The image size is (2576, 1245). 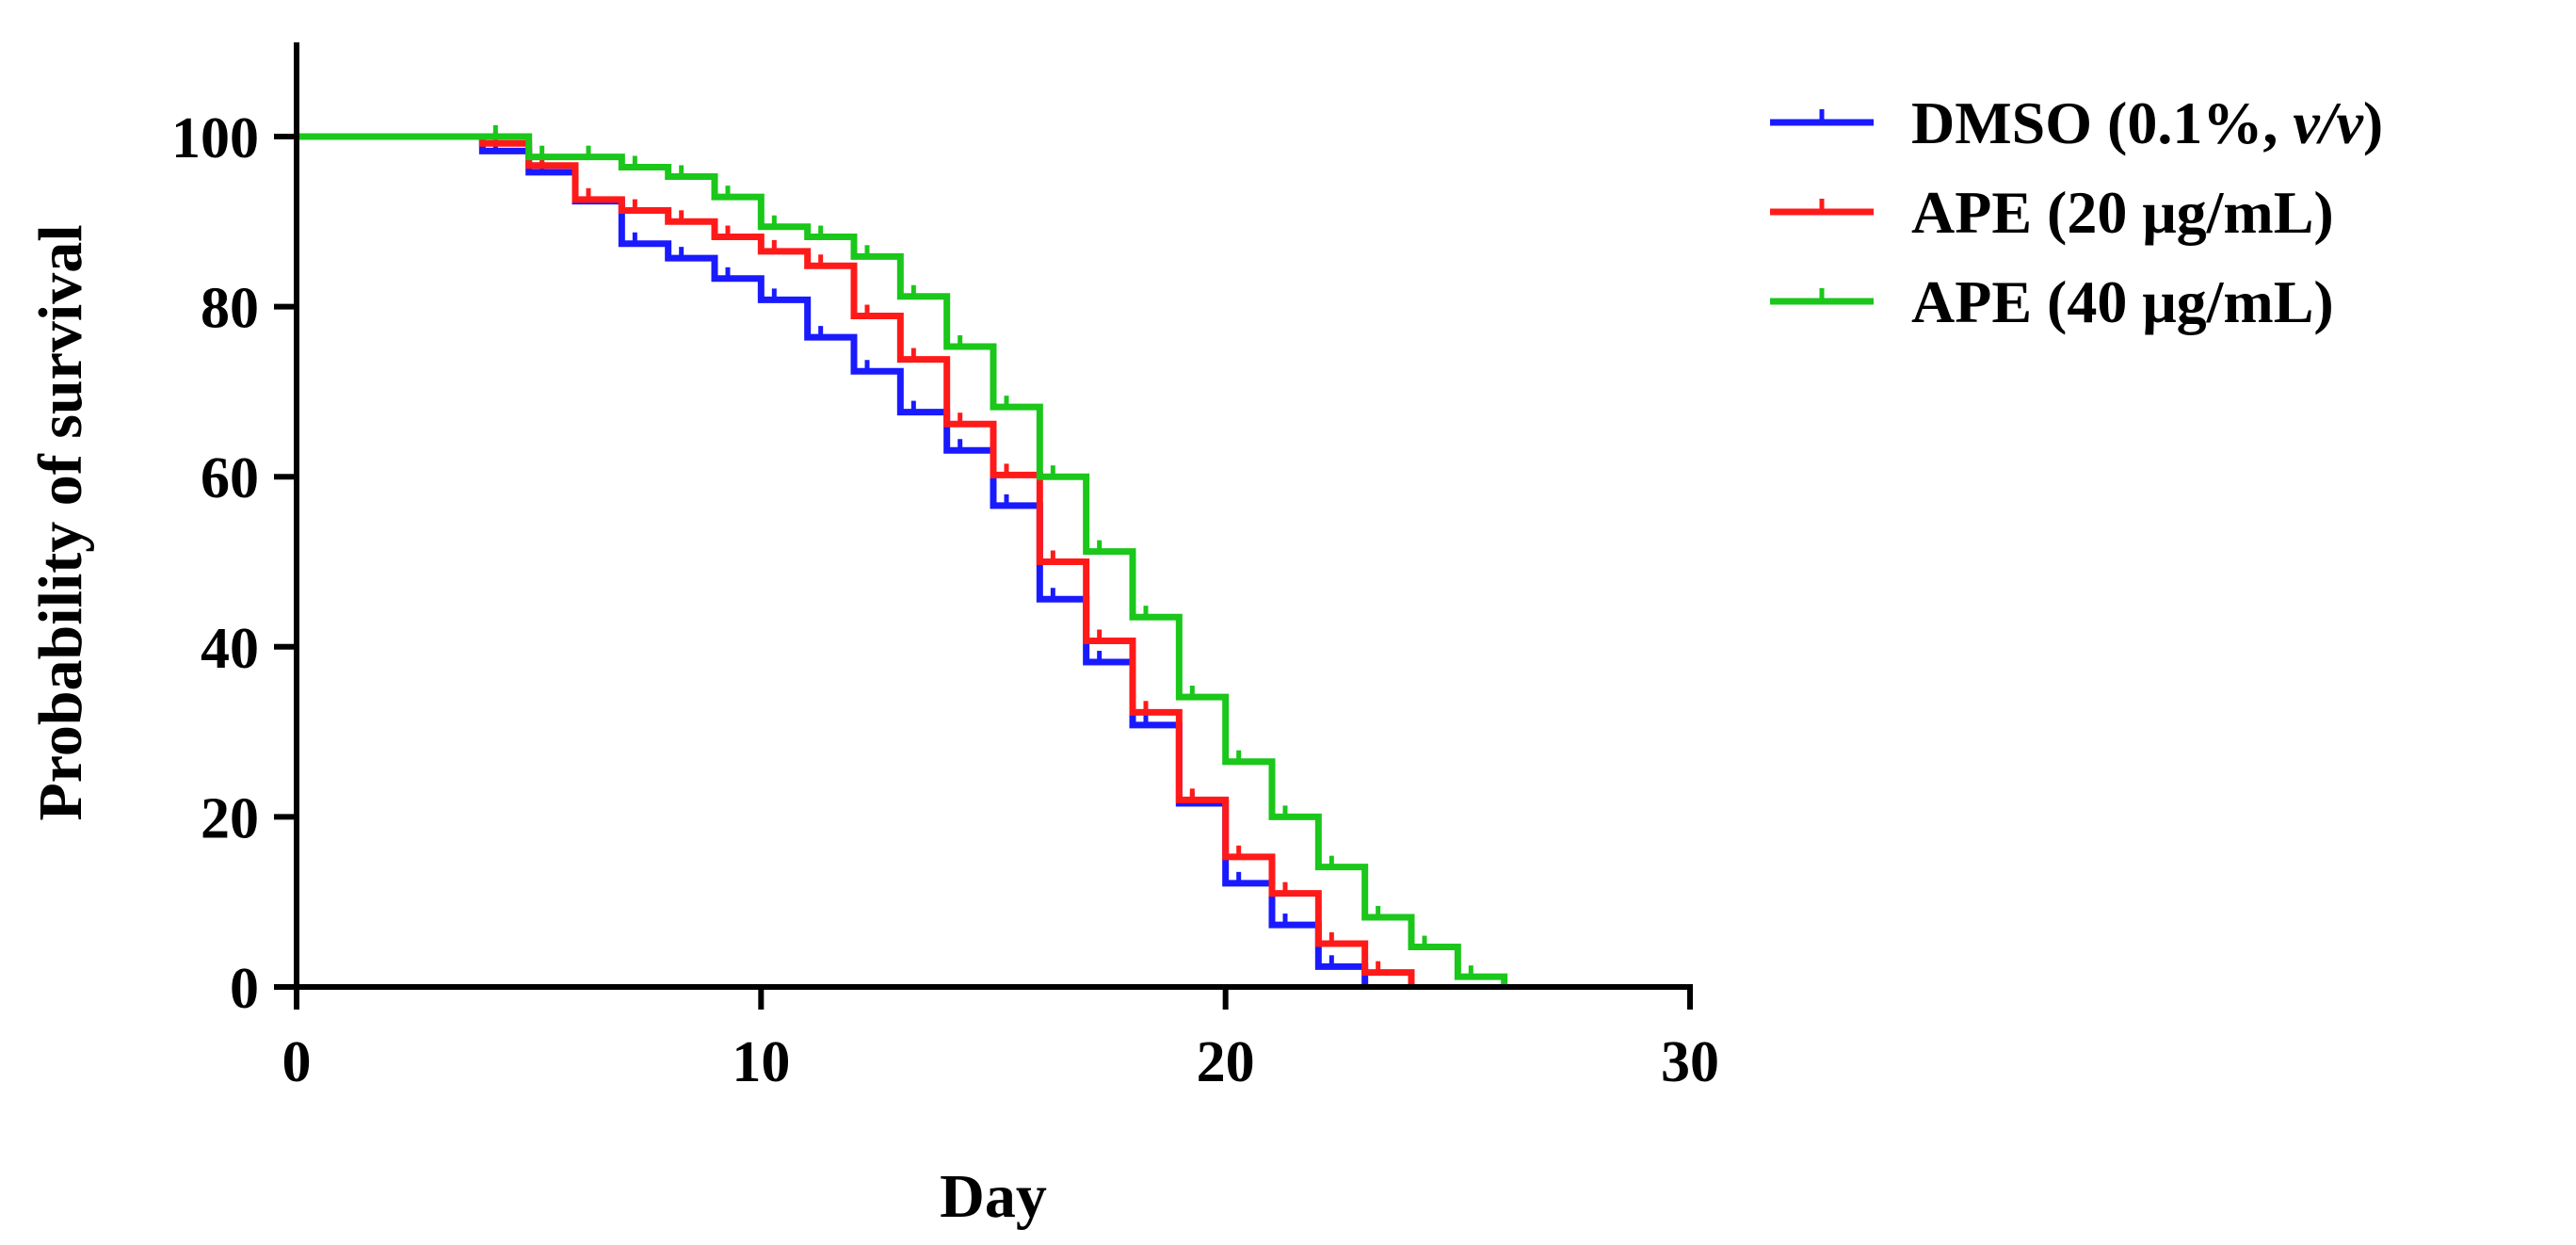 What do you see at coordinates (230, 818) in the screenshot?
I see `y-tick-label: 20` at bounding box center [230, 818].